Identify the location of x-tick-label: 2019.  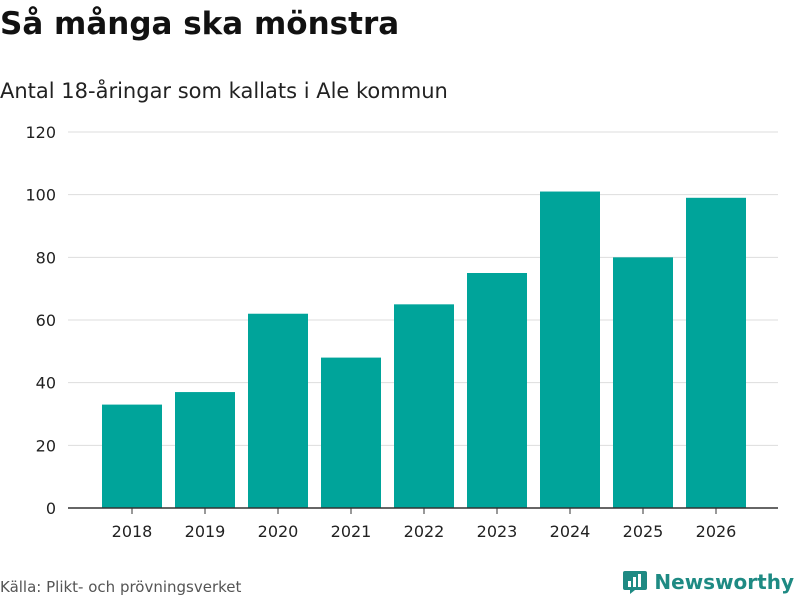
(205, 531).